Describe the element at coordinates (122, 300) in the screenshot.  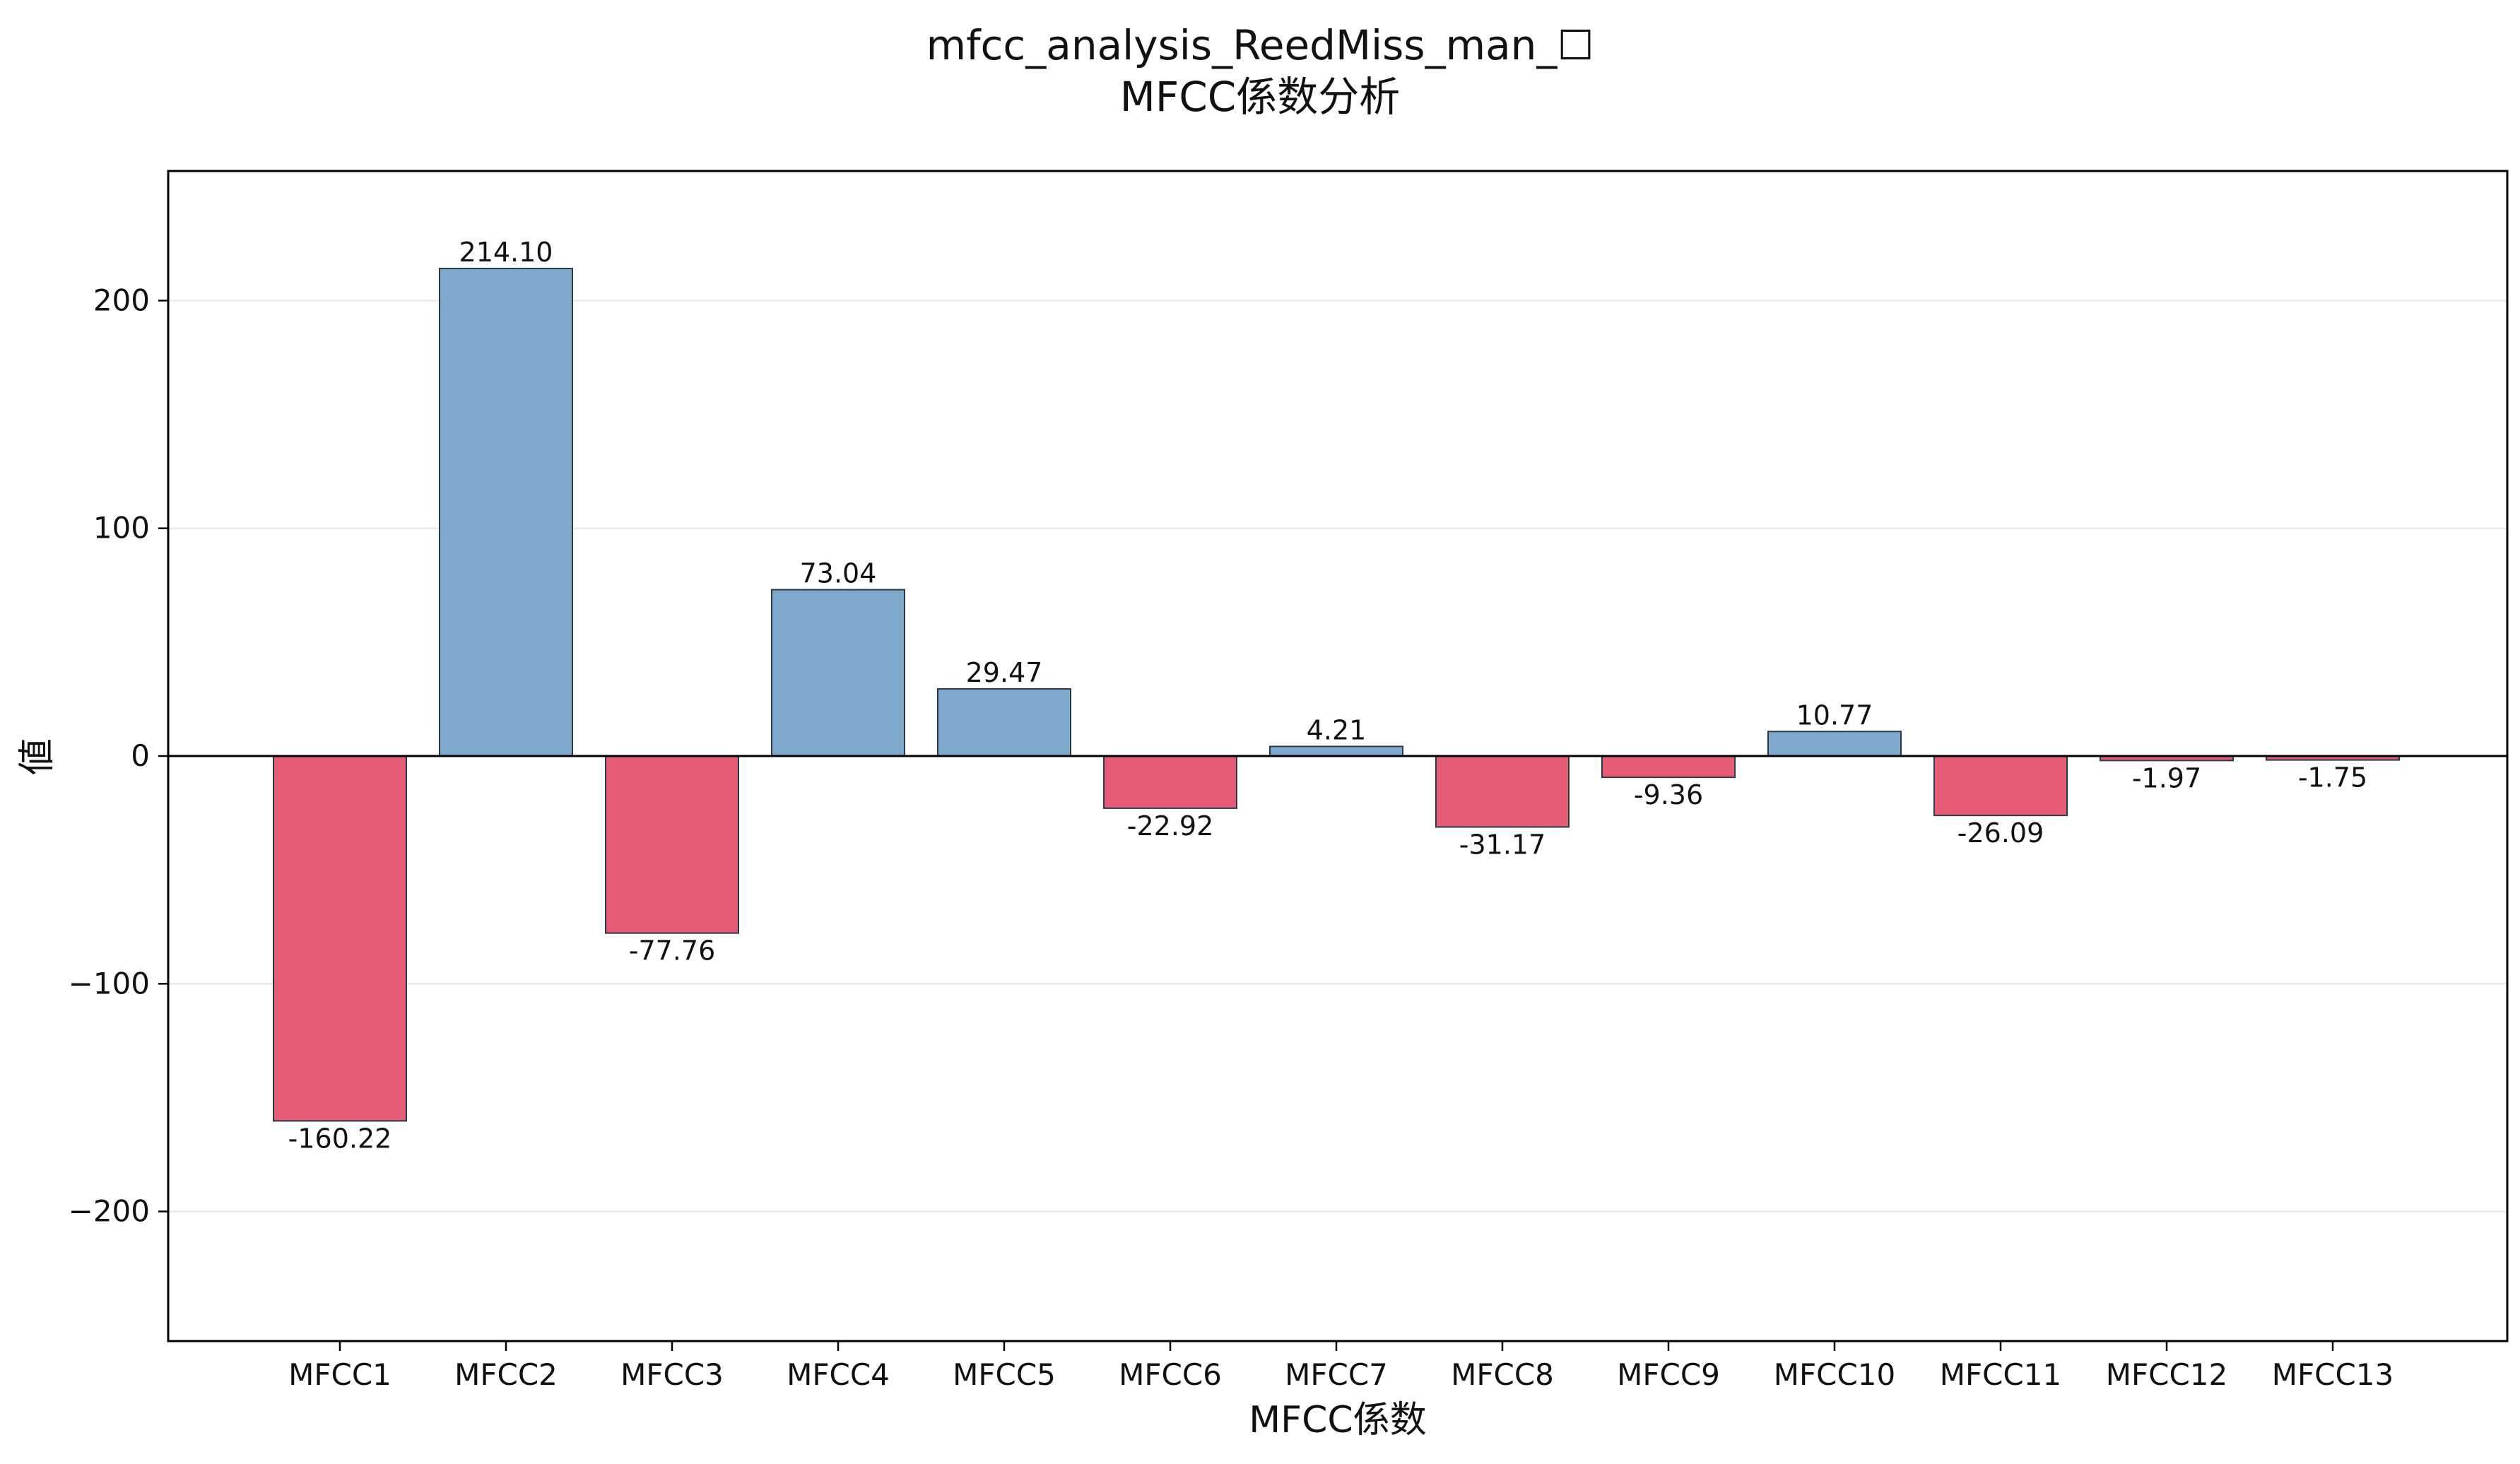
I see `y-tick-label: 200` at that location.